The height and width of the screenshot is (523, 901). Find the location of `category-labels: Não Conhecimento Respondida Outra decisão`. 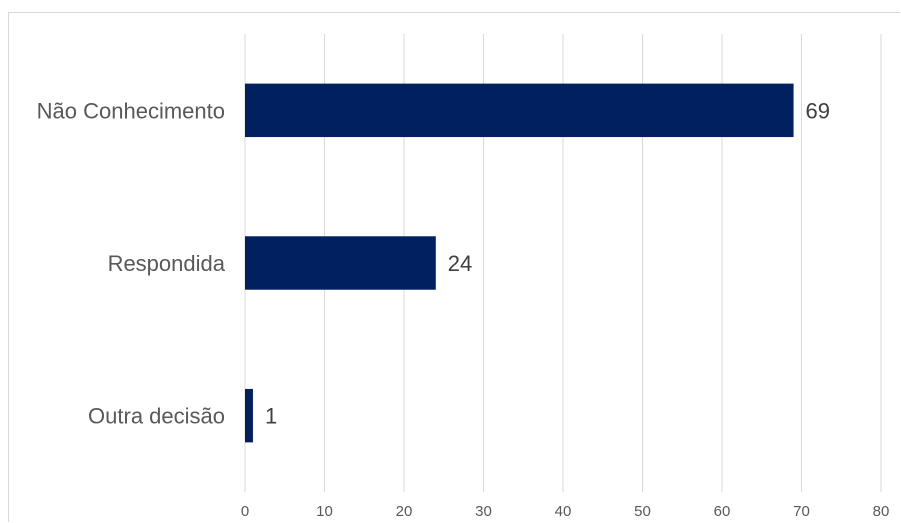

category-labels: Não Conhecimento Respondida Outra decisão is located at coordinates (131, 263).